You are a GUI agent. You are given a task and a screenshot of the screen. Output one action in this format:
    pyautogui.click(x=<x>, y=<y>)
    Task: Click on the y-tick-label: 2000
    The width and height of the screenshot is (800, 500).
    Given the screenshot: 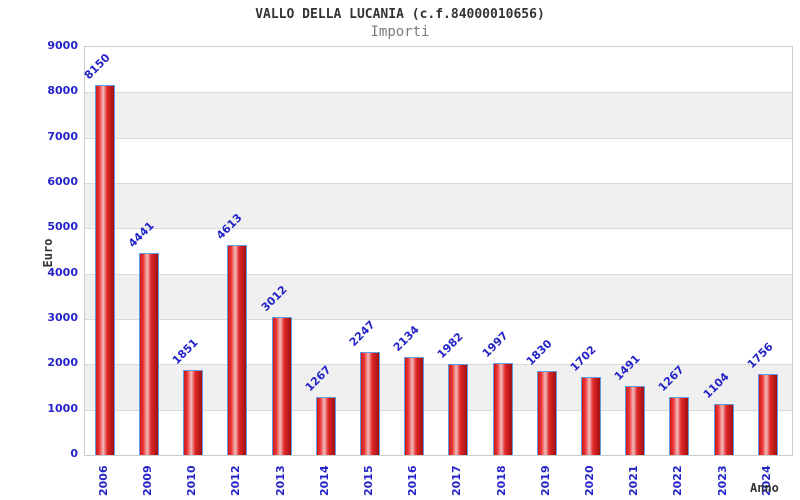 What is the action you would take?
    pyautogui.click(x=62, y=363)
    